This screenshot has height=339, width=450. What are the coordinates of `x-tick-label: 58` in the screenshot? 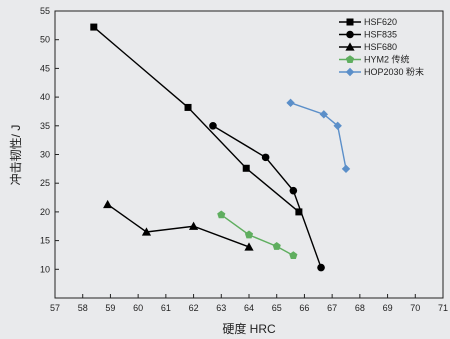 It's located at (83, 308).